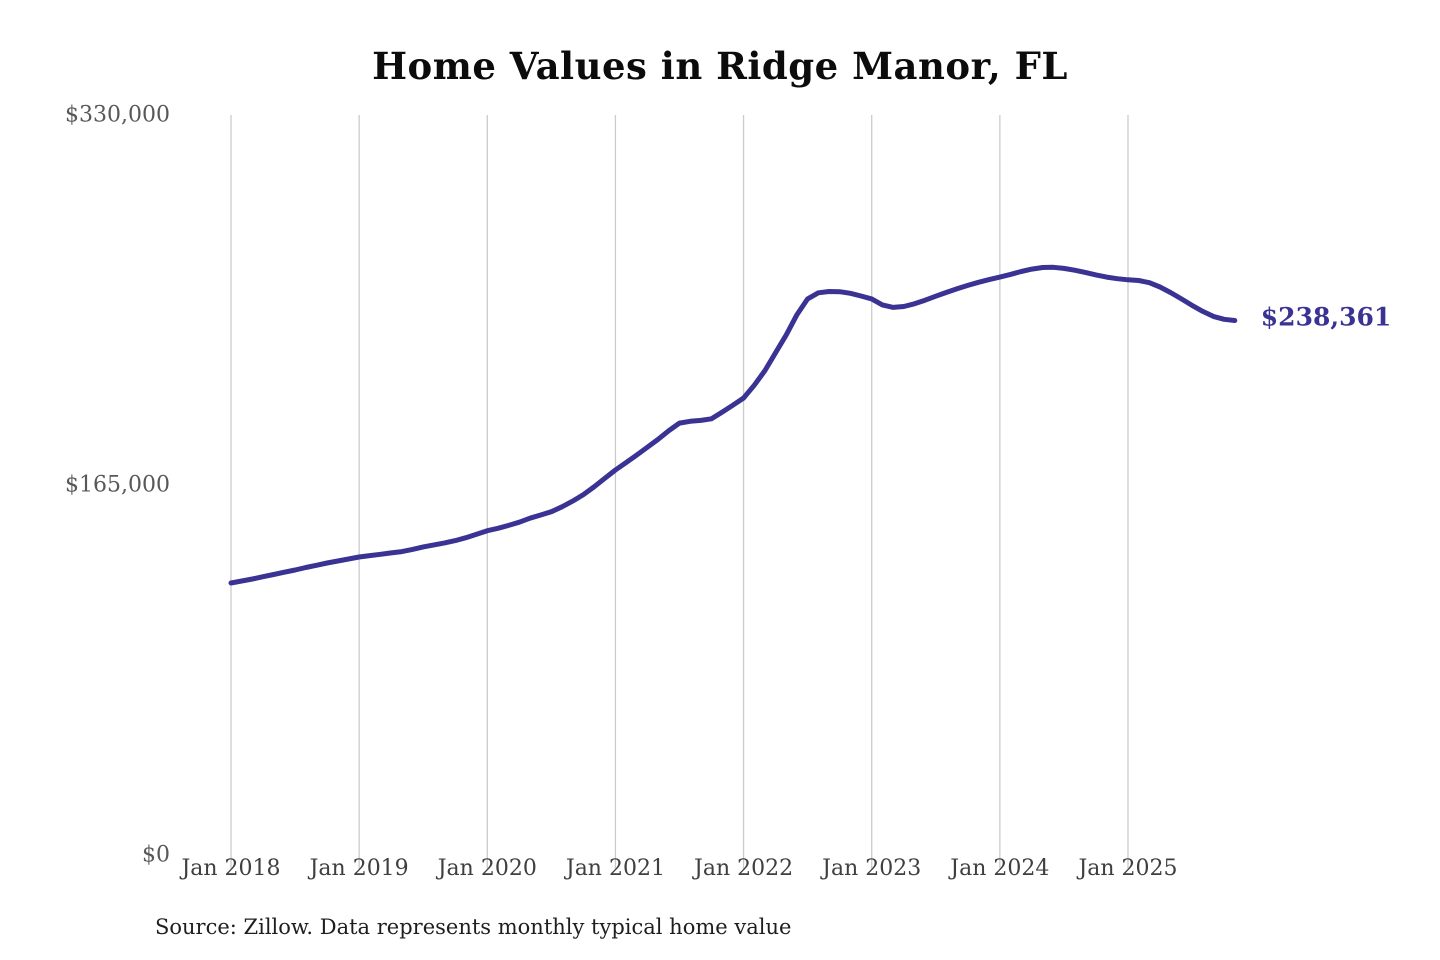 This screenshot has width=1440, height=960. Describe the element at coordinates (359, 868) in the screenshot. I see `x-axis-tick-jan-2019: Jan 2019` at that location.